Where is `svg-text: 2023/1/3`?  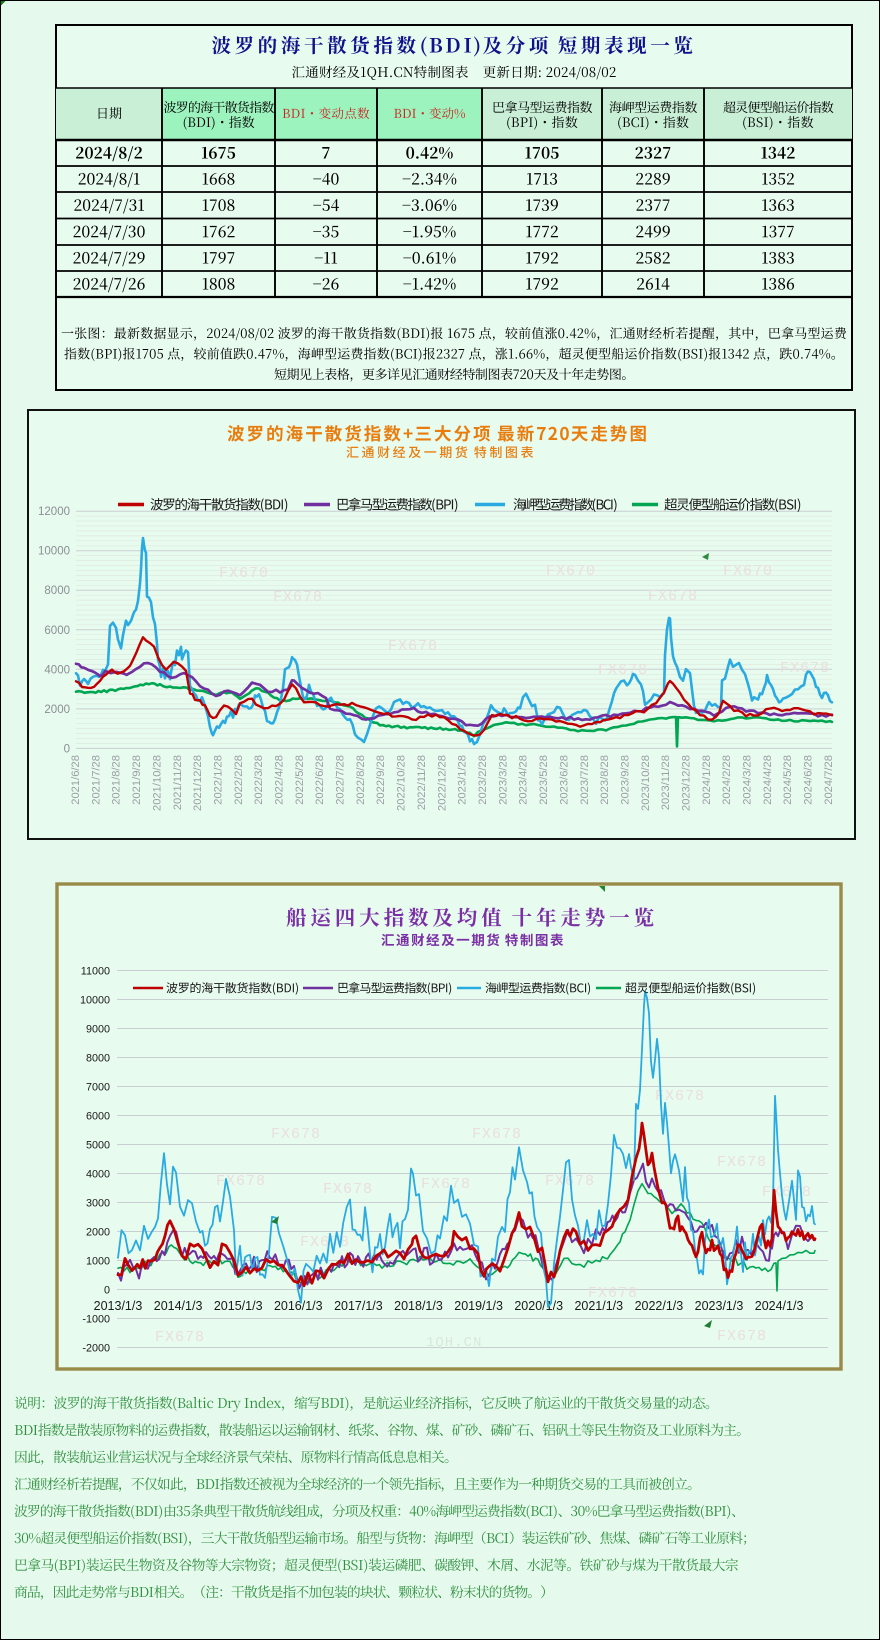
svg-text: 2023/1/3 is located at coordinates (719, 1306).